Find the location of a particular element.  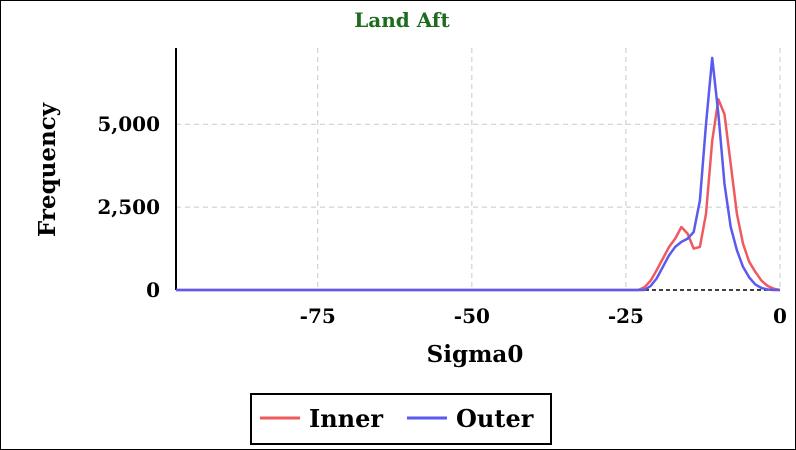

y-tick-label: 0 is located at coordinates (153, 290).